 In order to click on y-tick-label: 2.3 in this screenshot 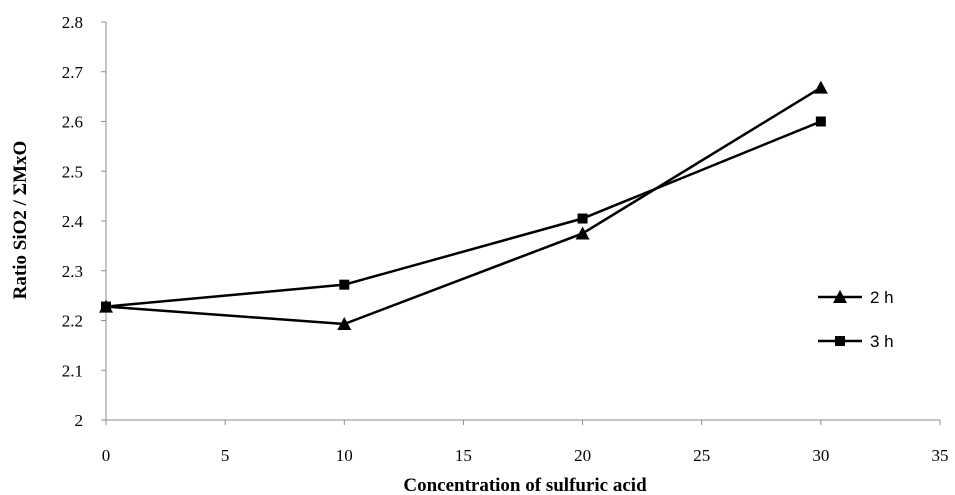, I will do `click(72, 271)`.